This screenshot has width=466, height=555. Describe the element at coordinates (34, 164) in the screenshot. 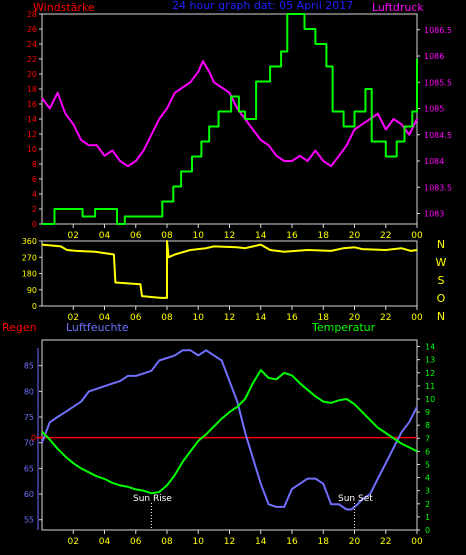

I see `y-tick-label: 8` at that location.